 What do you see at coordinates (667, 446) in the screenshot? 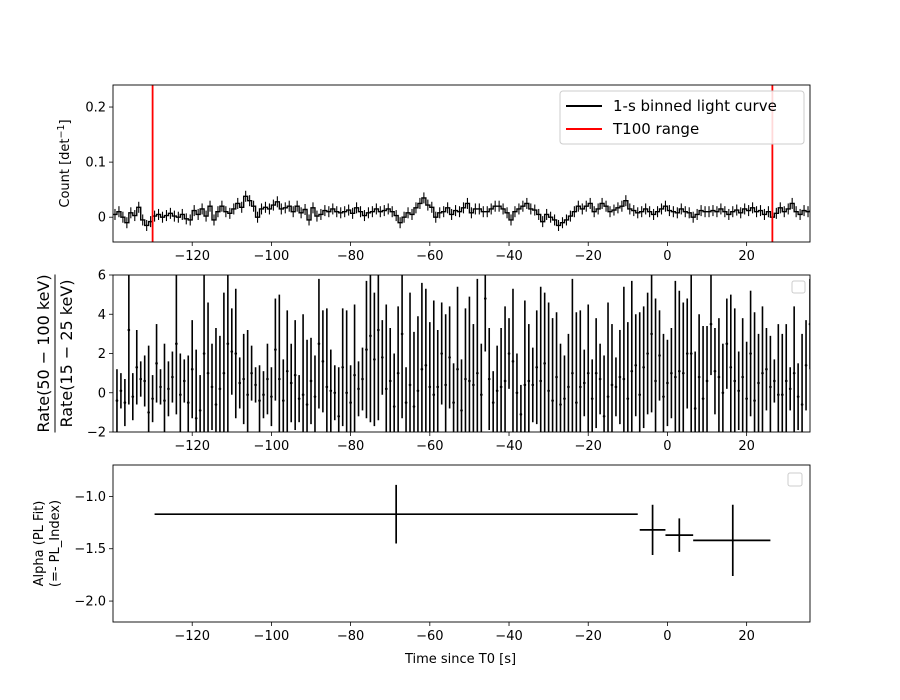
I see `x-tick-label: 0` at bounding box center [667, 446].